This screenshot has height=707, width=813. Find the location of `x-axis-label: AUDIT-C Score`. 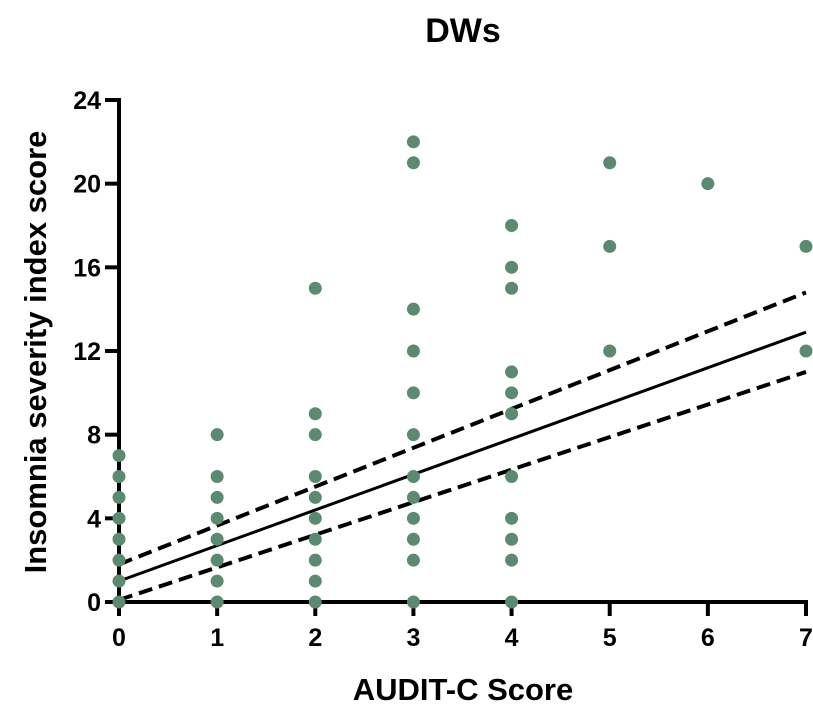

x-axis-label: AUDIT-C Score is located at coordinates (463, 689).